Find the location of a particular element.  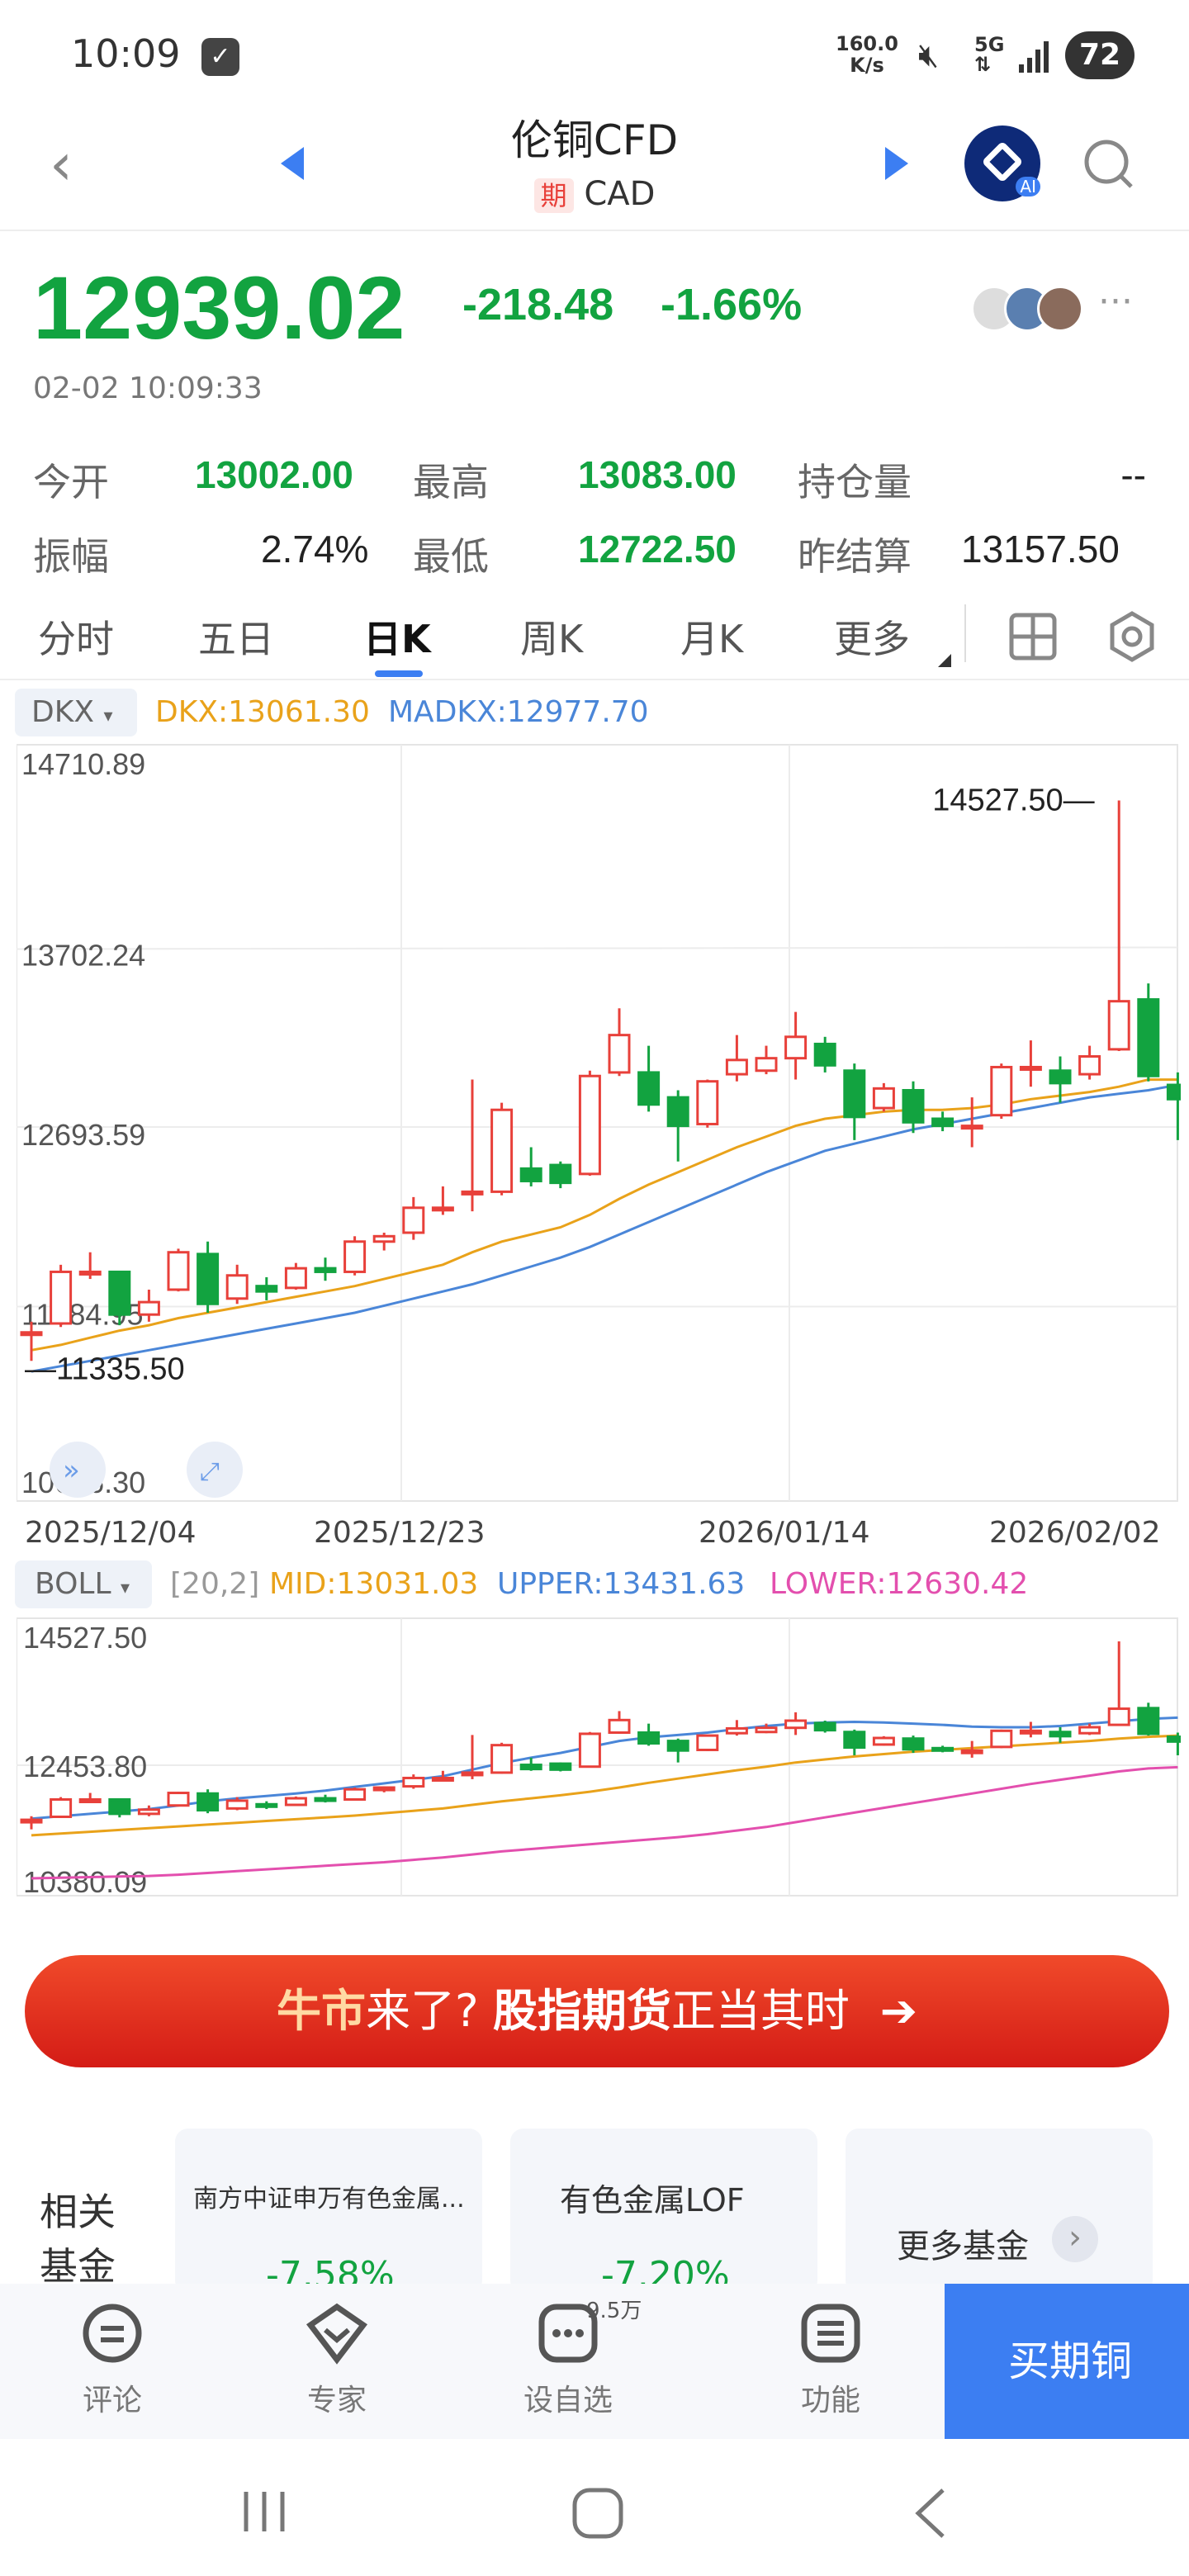

back-icon: ‹ is located at coordinates (61, 164).